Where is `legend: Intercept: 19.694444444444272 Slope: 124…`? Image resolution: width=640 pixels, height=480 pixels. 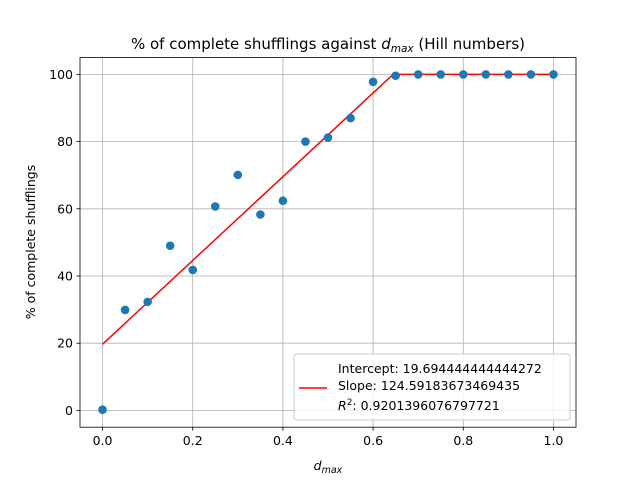 legend: Intercept: 19.694444444444272 Slope: 124… is located at coordinates (432, 387).